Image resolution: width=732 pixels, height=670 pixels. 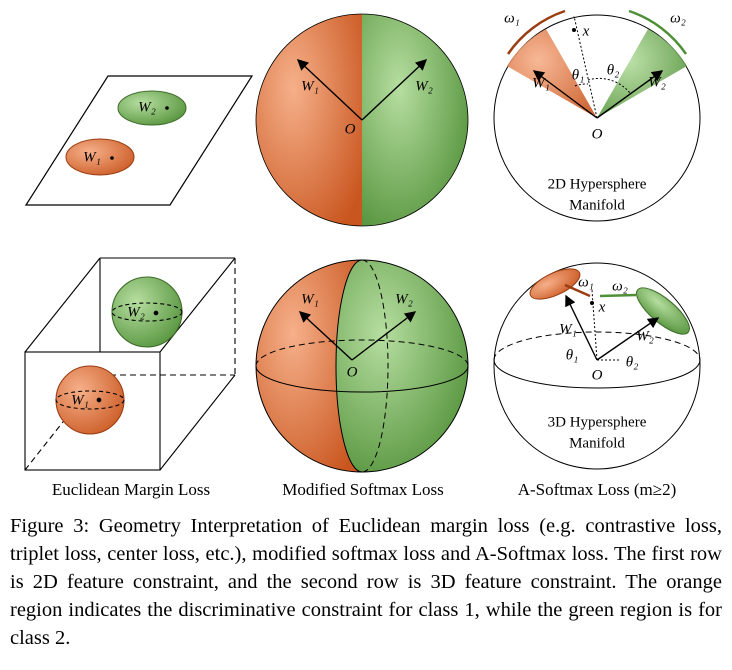 What do you see at coordinates (362, 366) in the screenshot?
I see `softmax-3d: W₁ W₂ O` at bounding box center [362, 366].